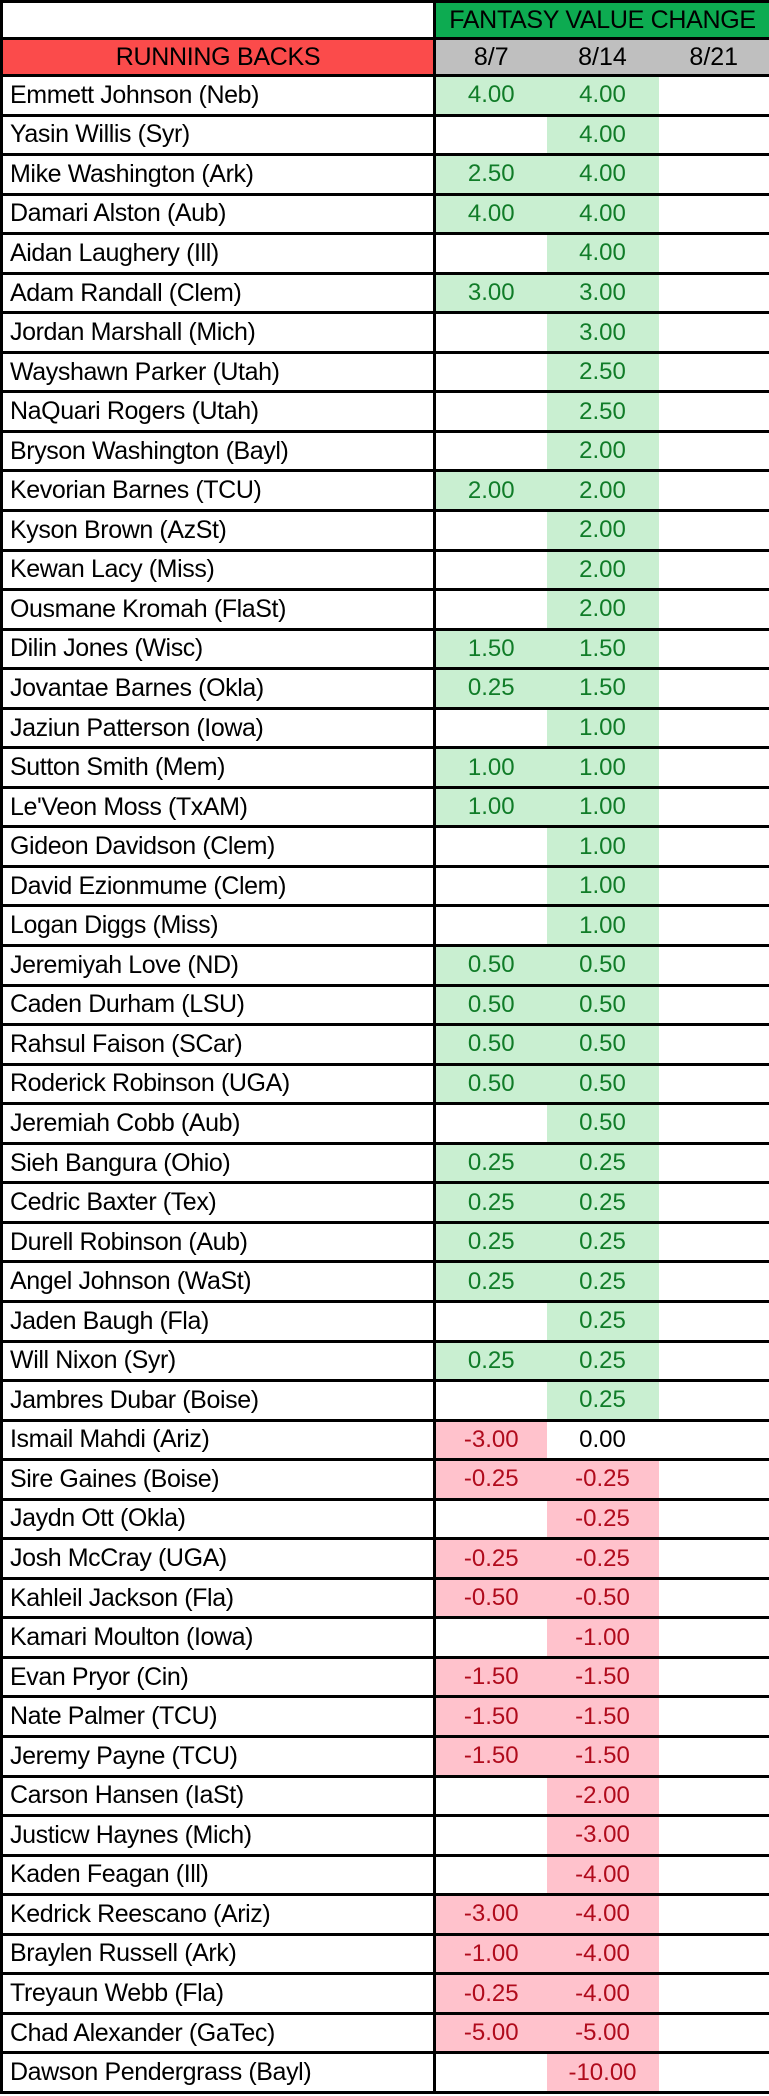  I want to click on player-name-cell: Logan Diggs (Miss), so click(218, 926).